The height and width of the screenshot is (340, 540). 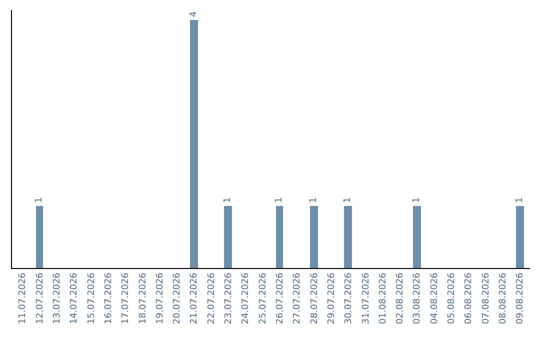 I want to click on x-tick-label: 03.08.2026, so click(x=417, y=298).